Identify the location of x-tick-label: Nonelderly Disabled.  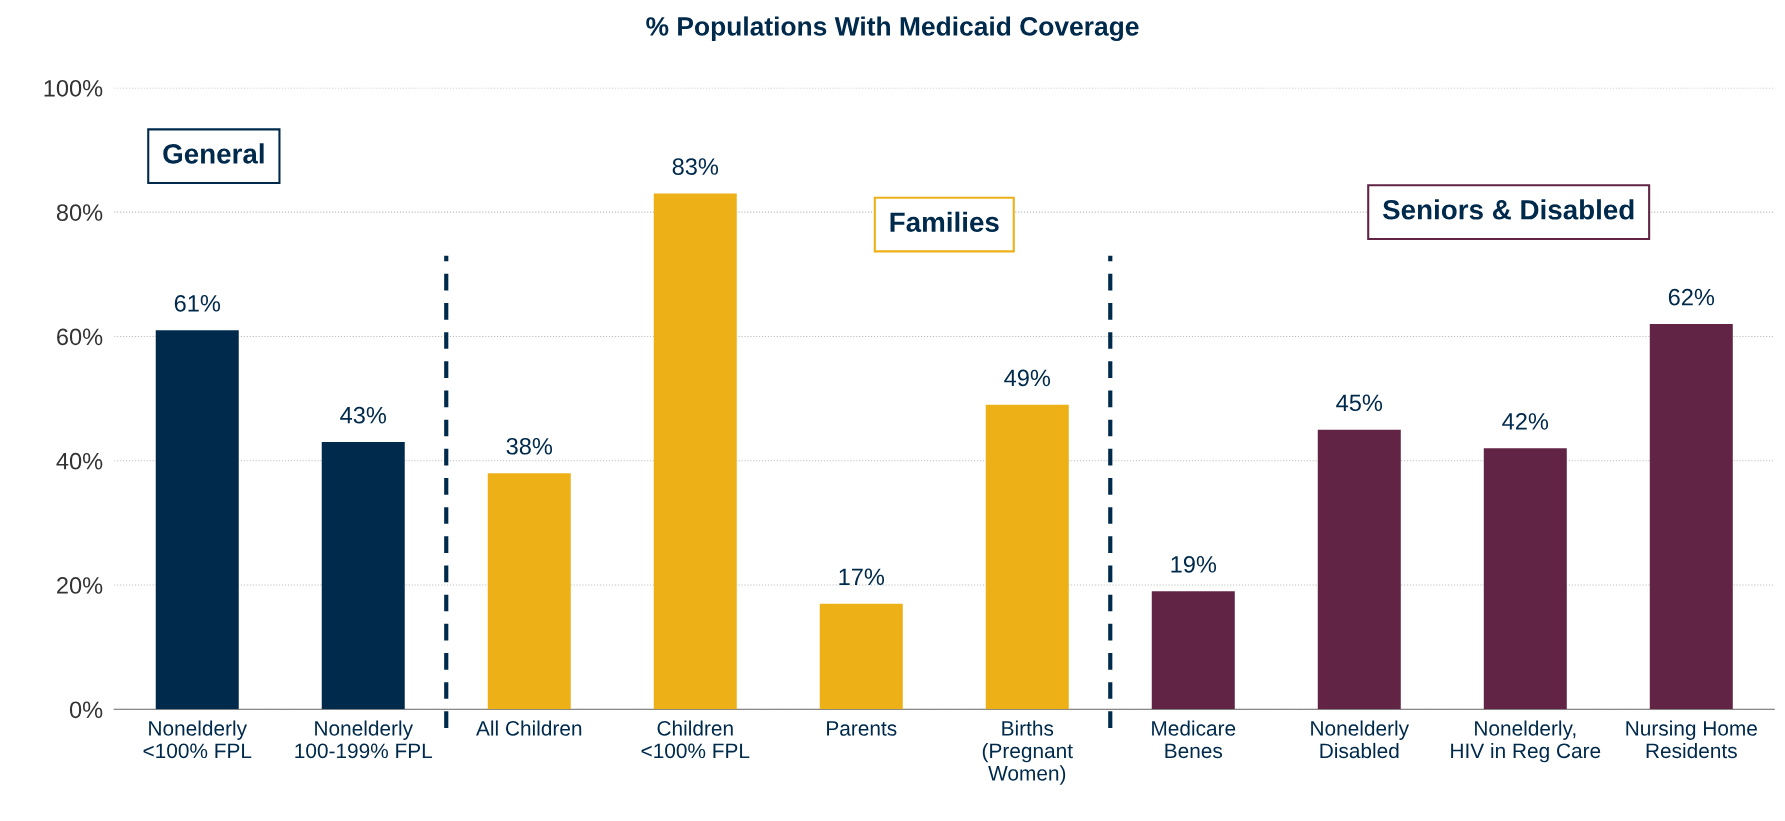
(1360, 739).